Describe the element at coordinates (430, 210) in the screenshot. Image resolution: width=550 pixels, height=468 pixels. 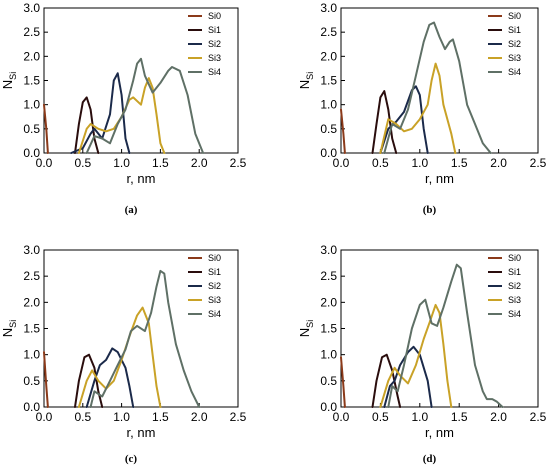
I see `panel-caption: (b)` at that location.